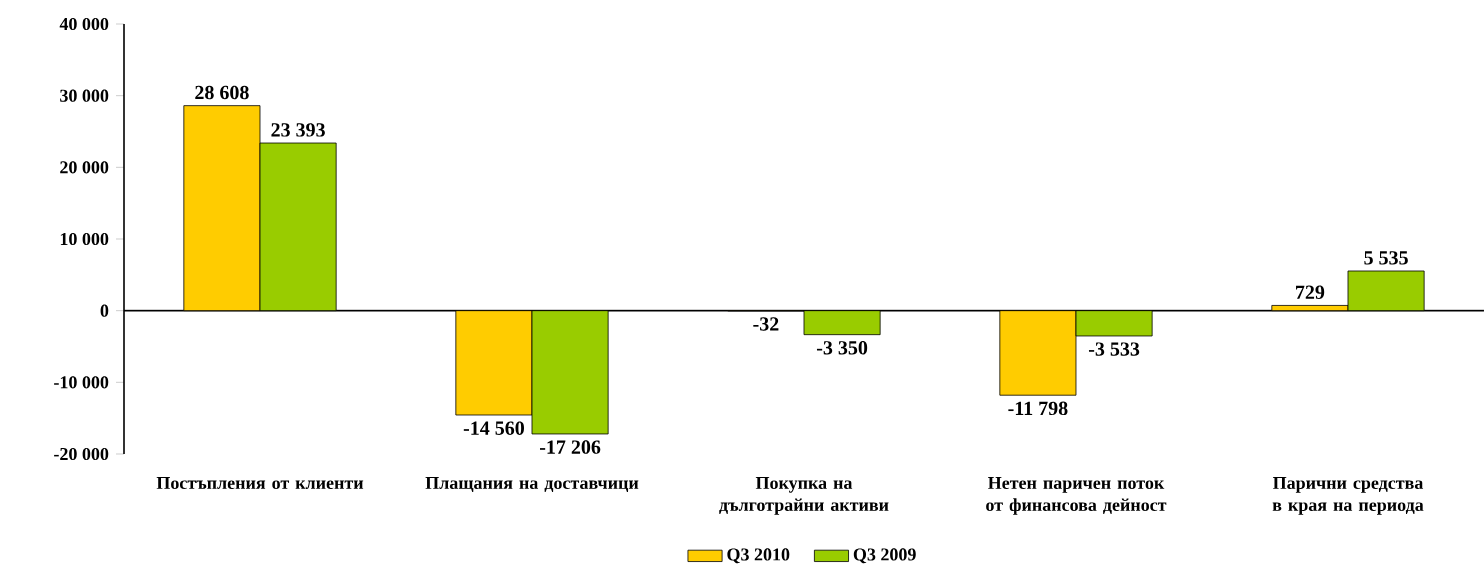 Image resolution: width=1484 pixels, height=582 pixels. I want to click on data-label: 28 608, so click(222, 92).